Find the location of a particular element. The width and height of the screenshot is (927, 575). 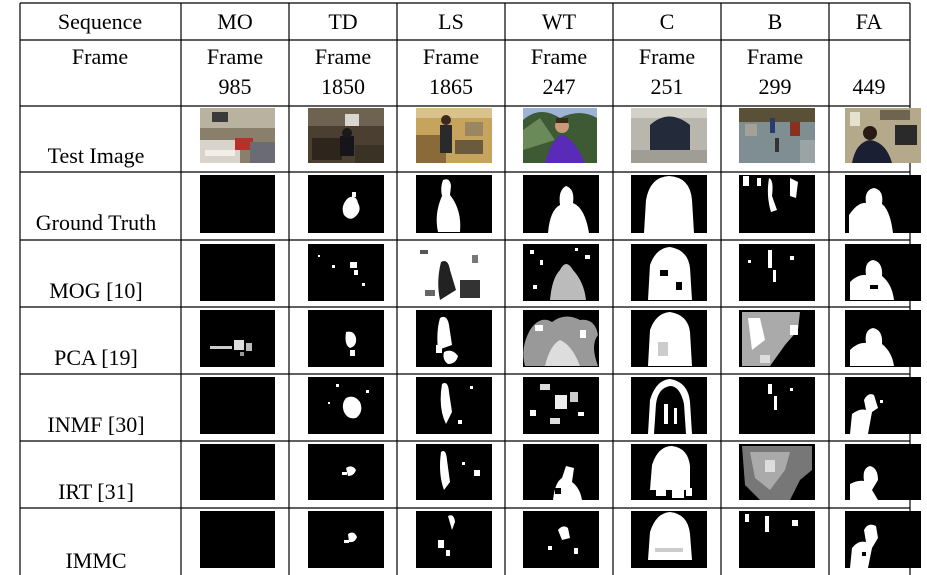

gt-ls is located at coordinates (454, 204).